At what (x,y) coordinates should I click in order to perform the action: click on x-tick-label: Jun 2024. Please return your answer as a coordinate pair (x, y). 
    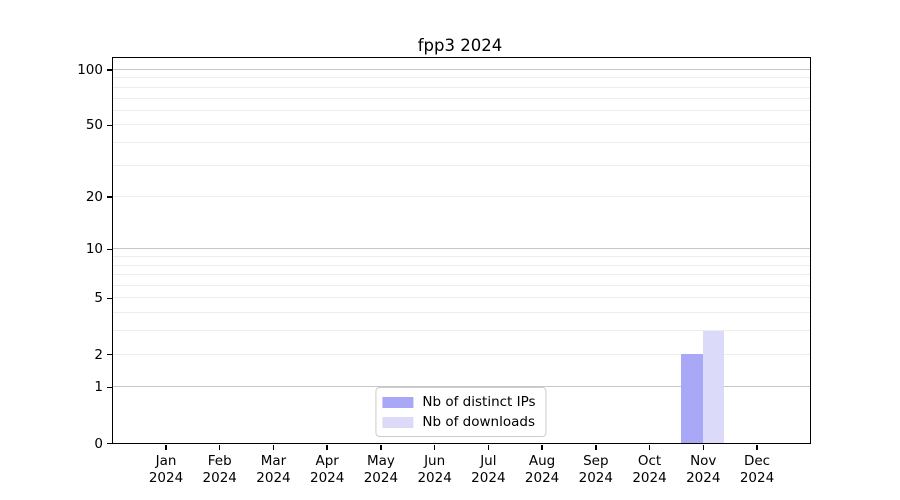
    Looking at the image, I should click on (435, 470).